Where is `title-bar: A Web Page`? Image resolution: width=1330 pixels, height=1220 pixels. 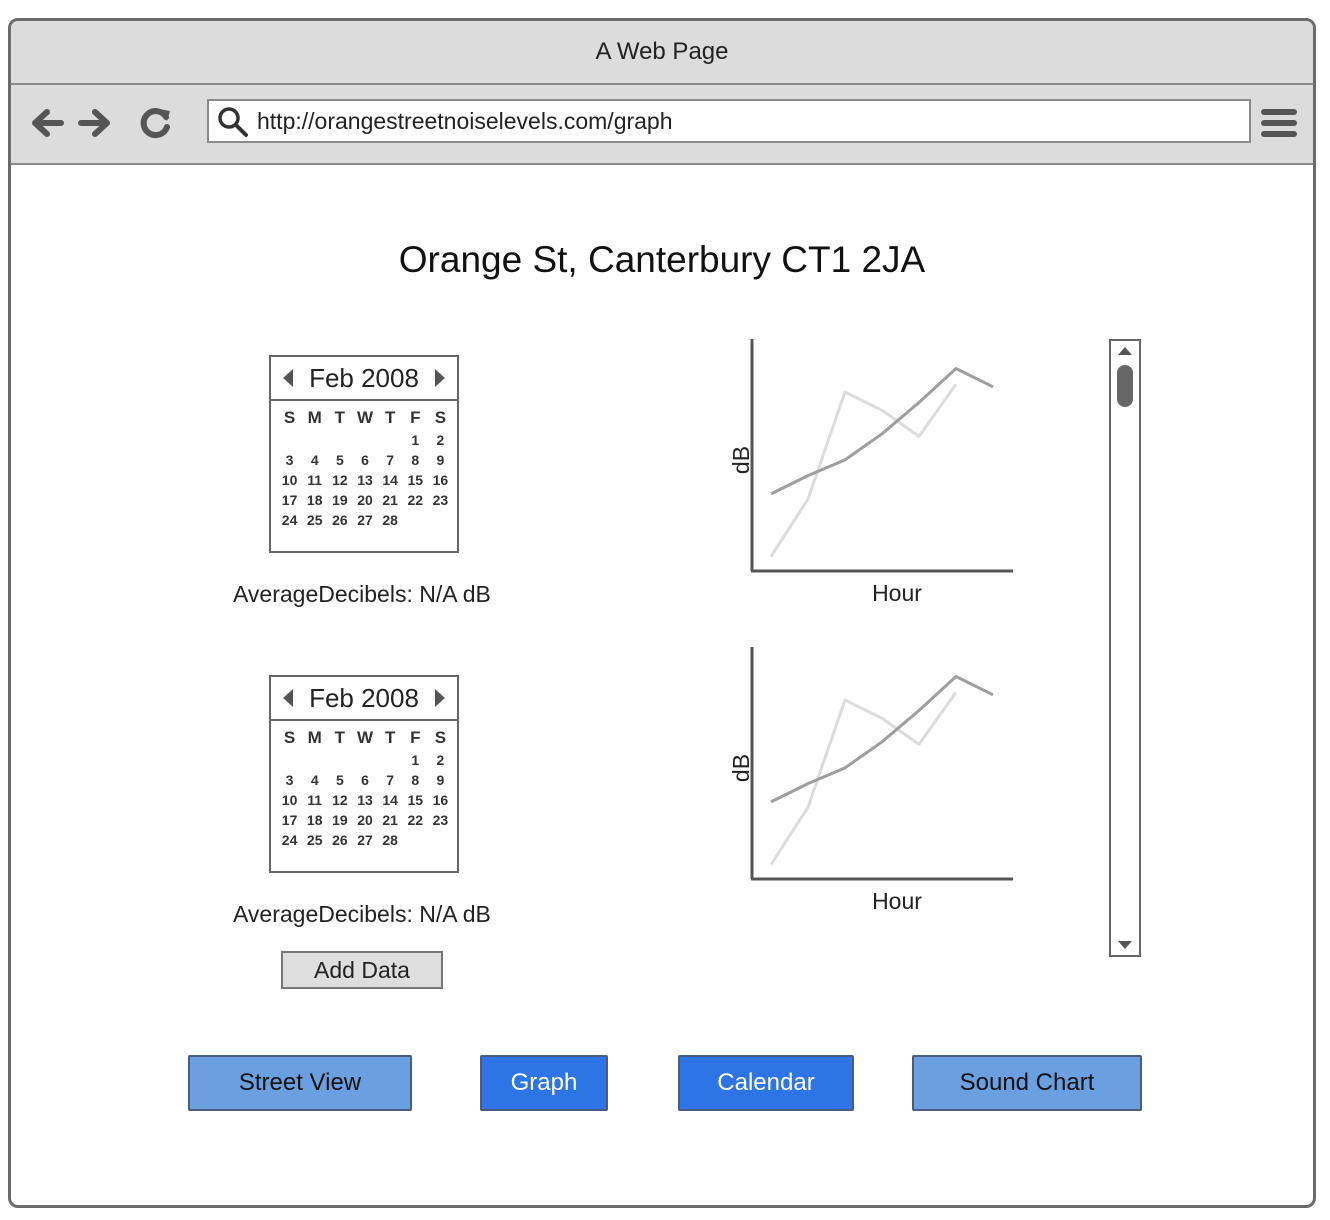
title-bar: A Web Page is located at coordinates (662, 53).